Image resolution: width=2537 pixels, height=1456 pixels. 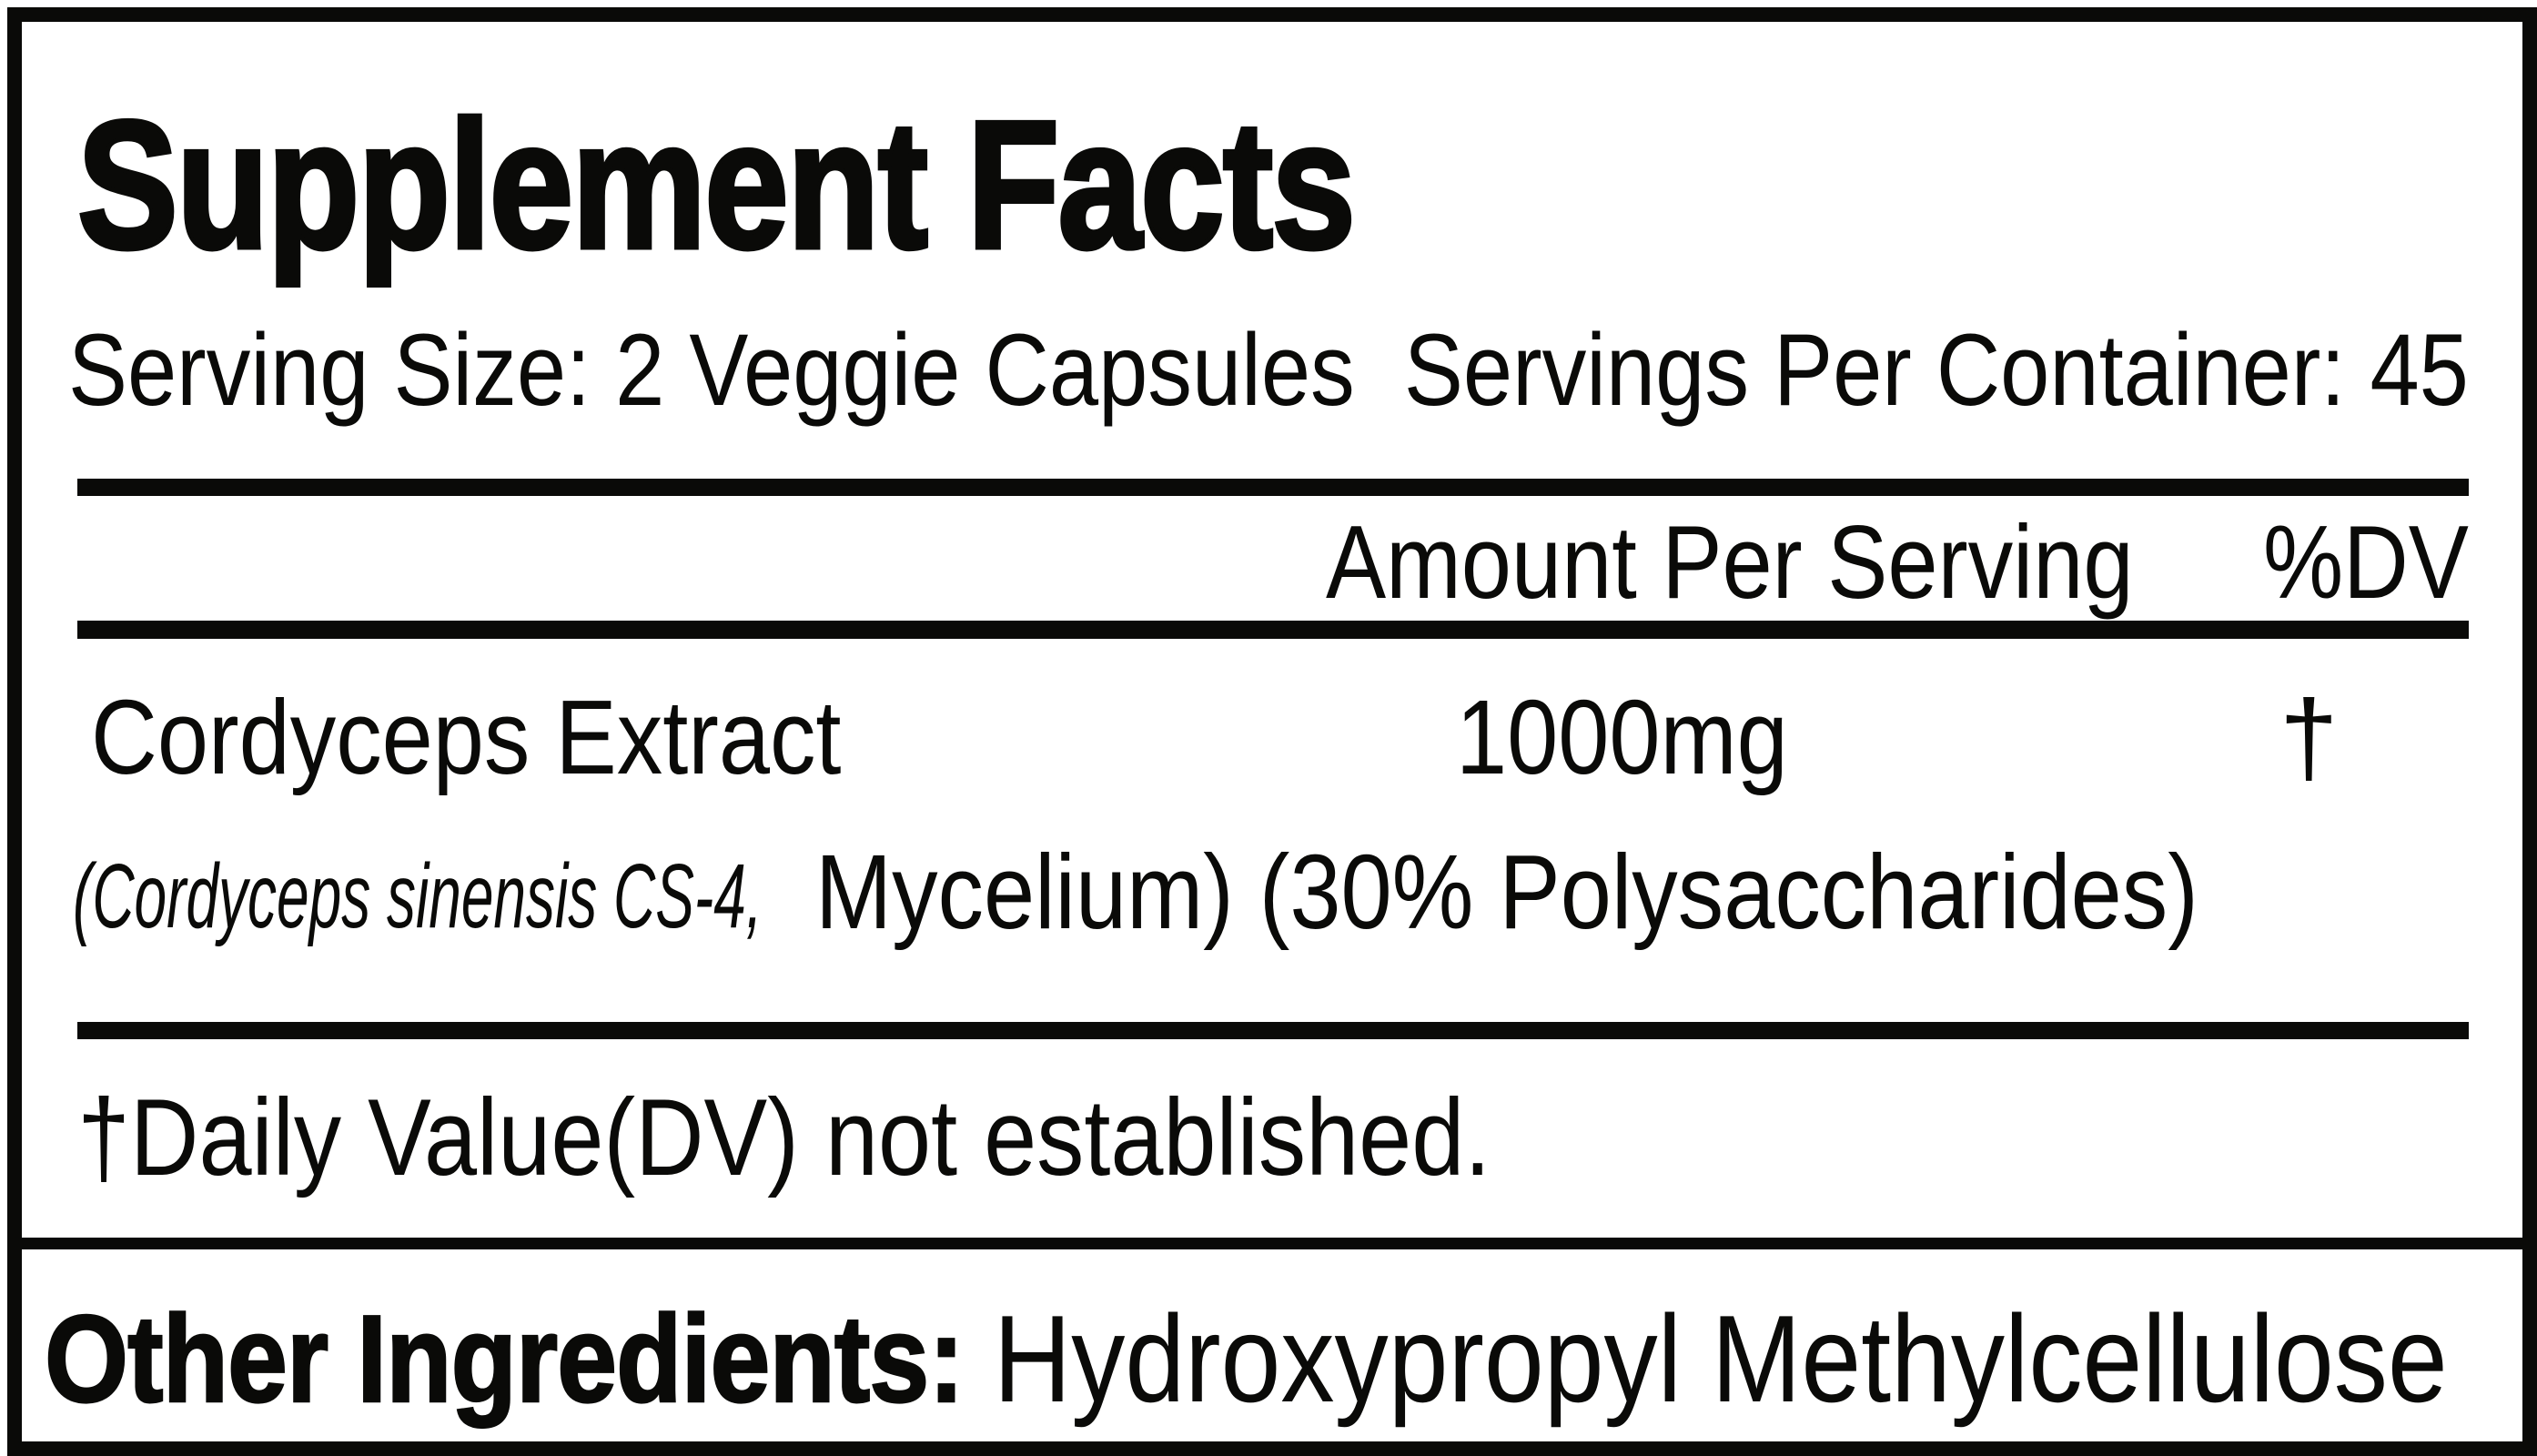 I want to click on ingredient-dv-symbol: †, so click(x=2309, y=737).